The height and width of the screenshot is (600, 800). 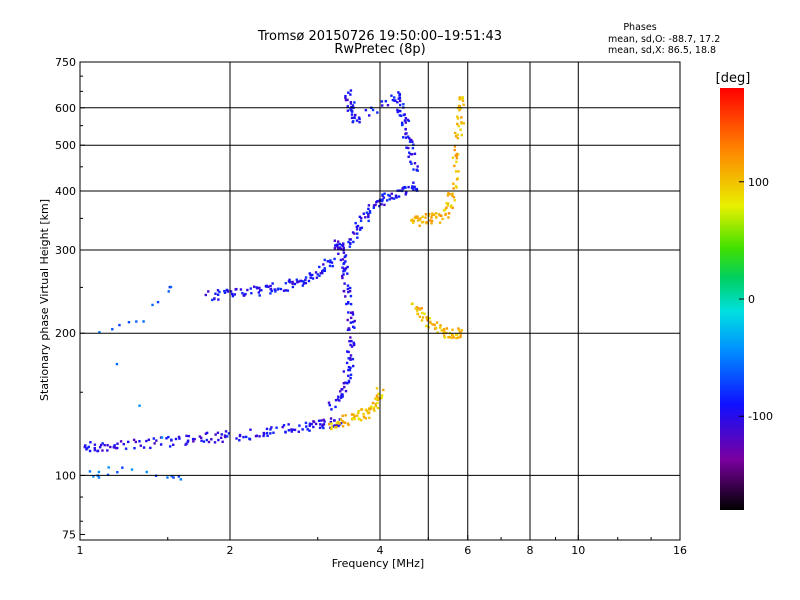 What do you see at coordinates (680, 550) in the screenshot?
I see `x-tick-label: 16` at bounding box center [680, 550].